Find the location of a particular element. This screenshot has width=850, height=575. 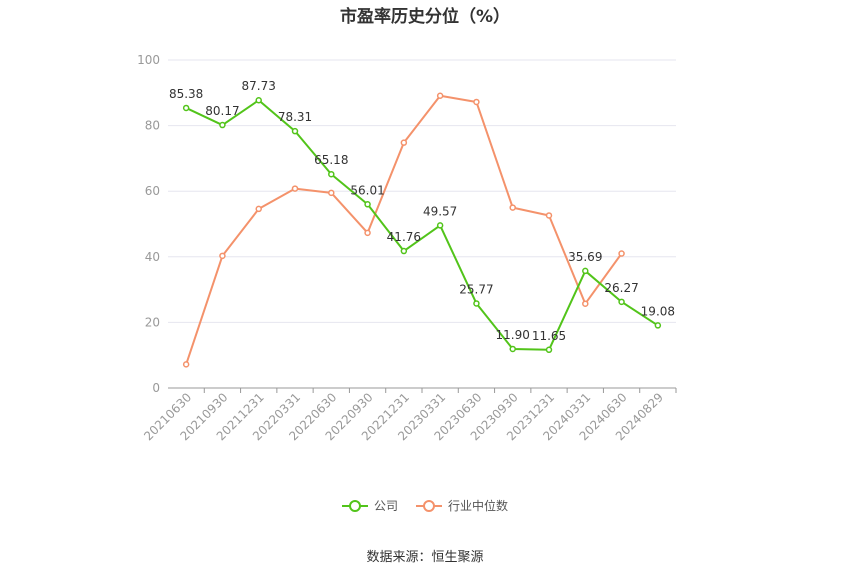

data-label: 49.57 is located at coordinates (440, 211).